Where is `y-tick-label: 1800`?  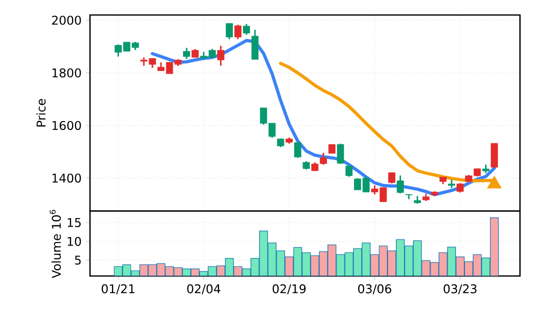
y-tick-label: 1800 is located at coordinates (66, 73).